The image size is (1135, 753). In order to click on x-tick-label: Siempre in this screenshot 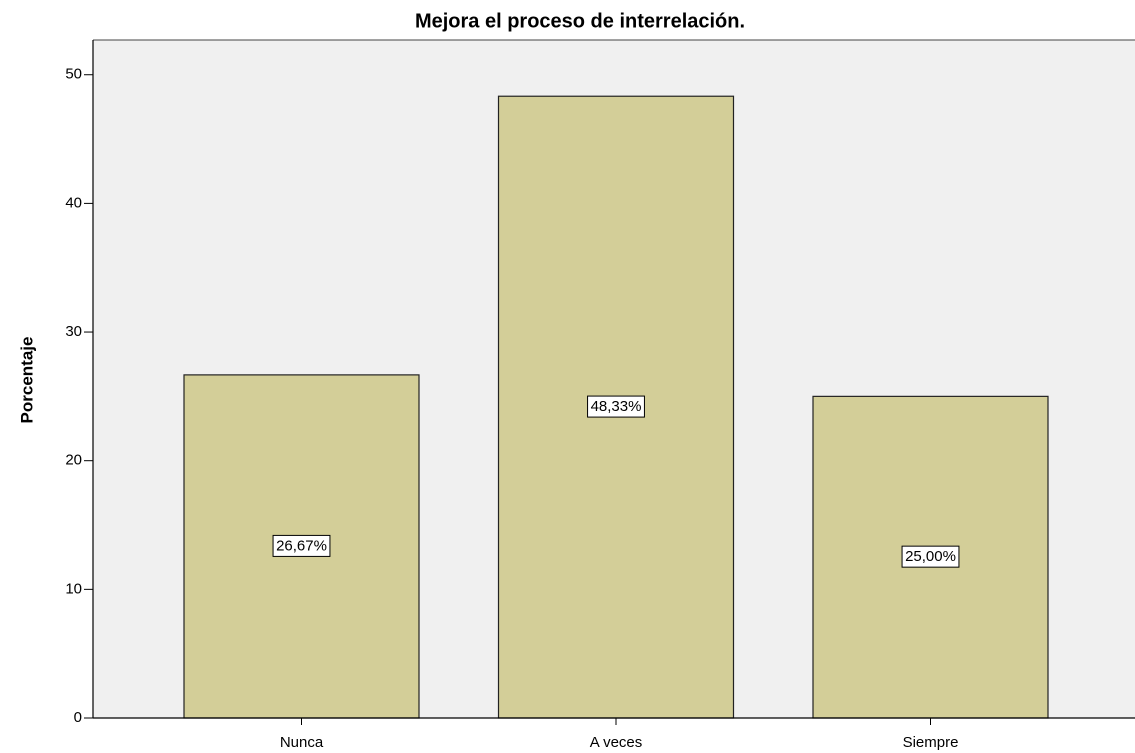, I will do `click(931, 742)`.